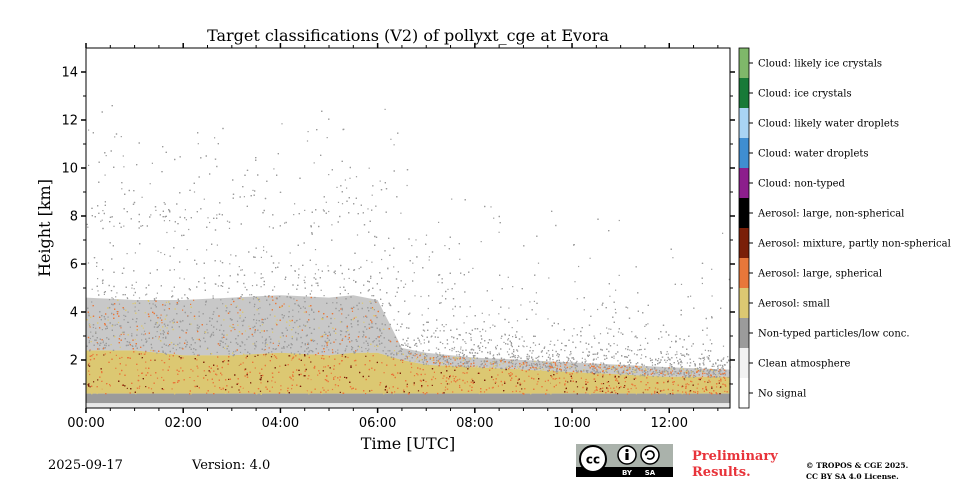 Image resolution: width=960 pixels, height=482 pixels. Describe the element at coordinates (474, 423) in the screenshot. I see `x-tick-label: 08:00` at that location.